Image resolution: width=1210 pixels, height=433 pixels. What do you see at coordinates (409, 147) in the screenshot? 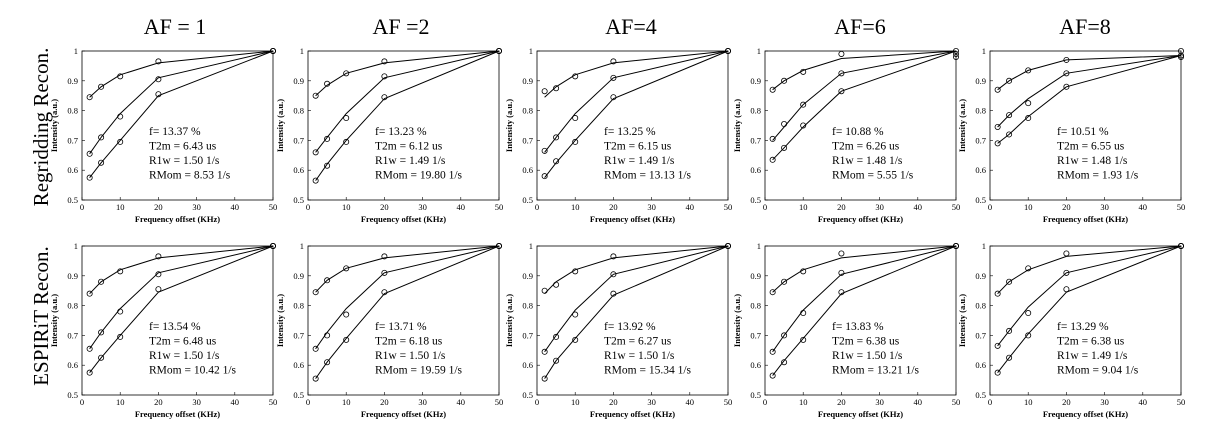
I see `fit-parameter-text: T2m = 6.12 us` at bounding box center [409, 147].